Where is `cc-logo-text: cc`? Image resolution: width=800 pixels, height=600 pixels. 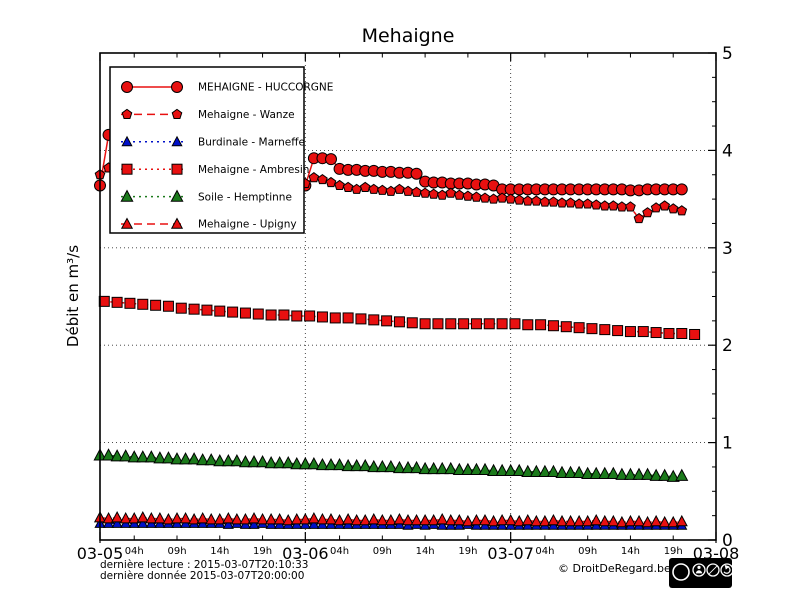 cc-logo-text: cc is located at coordinates (681, 573).